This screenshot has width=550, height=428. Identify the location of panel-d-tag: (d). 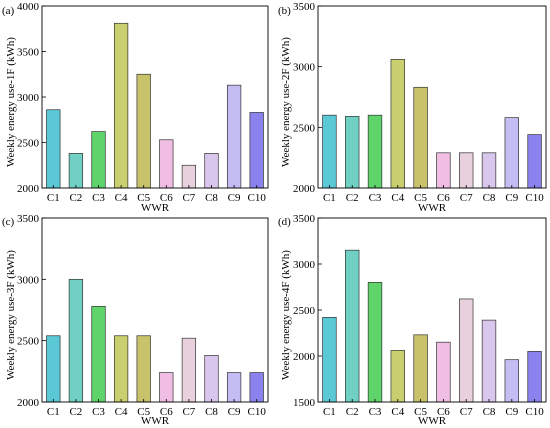
(284, 222).